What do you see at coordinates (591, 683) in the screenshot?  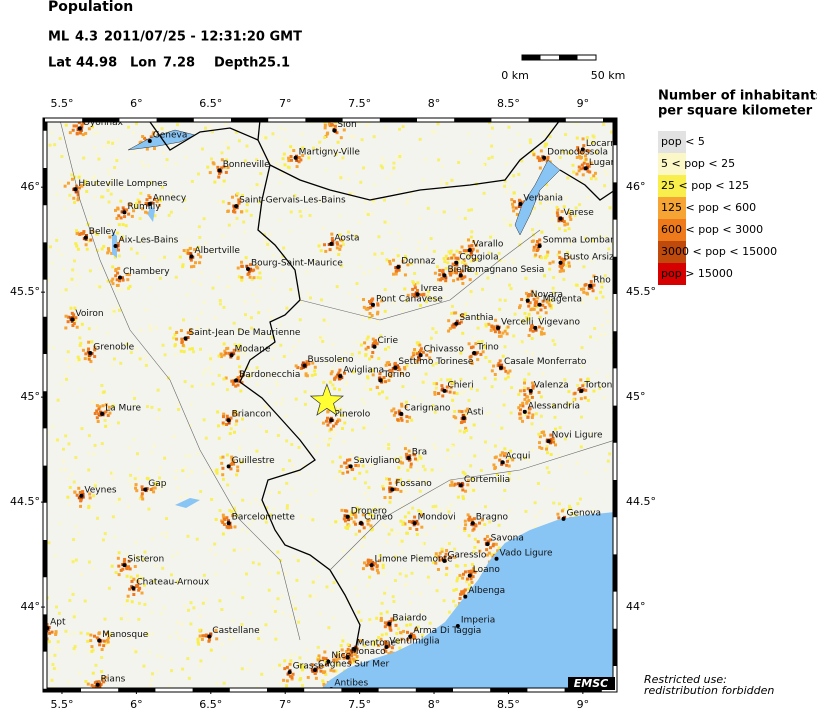 I see `agency-badge: EMSC` at bounding box center [591, 683].